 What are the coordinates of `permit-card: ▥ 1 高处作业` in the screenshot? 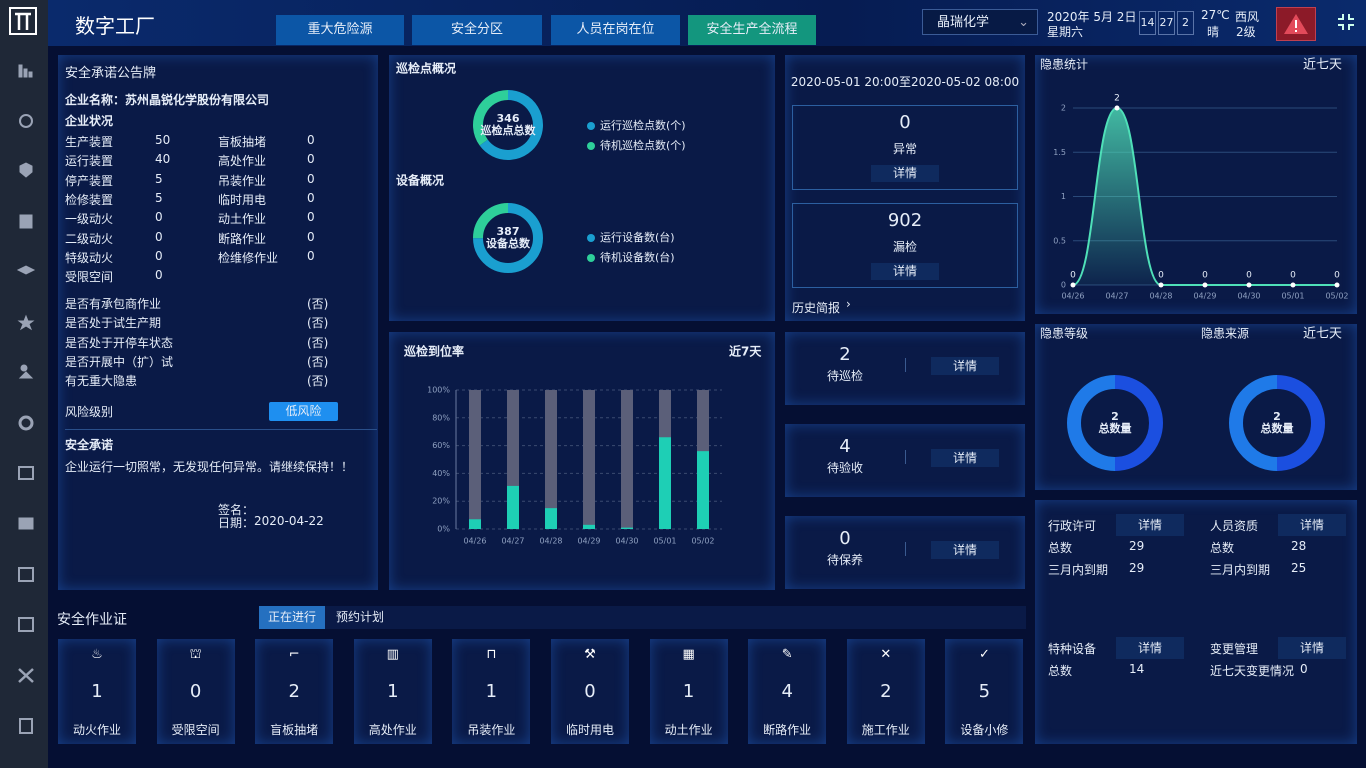 It's located at (392, 691).